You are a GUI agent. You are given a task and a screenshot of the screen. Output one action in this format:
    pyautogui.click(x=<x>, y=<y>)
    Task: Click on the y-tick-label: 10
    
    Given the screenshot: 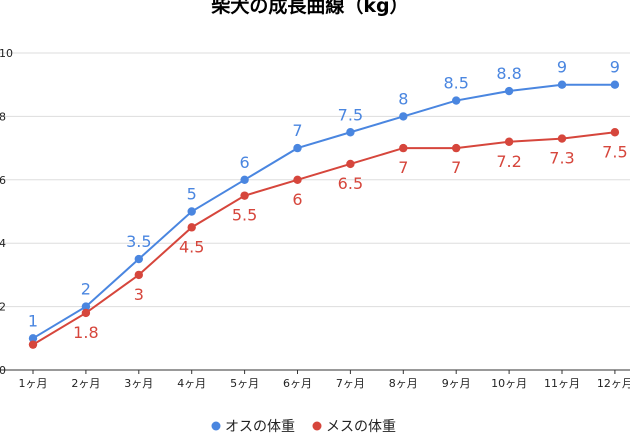 What is the action you would take?
    pyautogui.click(x=6, y=53)
    